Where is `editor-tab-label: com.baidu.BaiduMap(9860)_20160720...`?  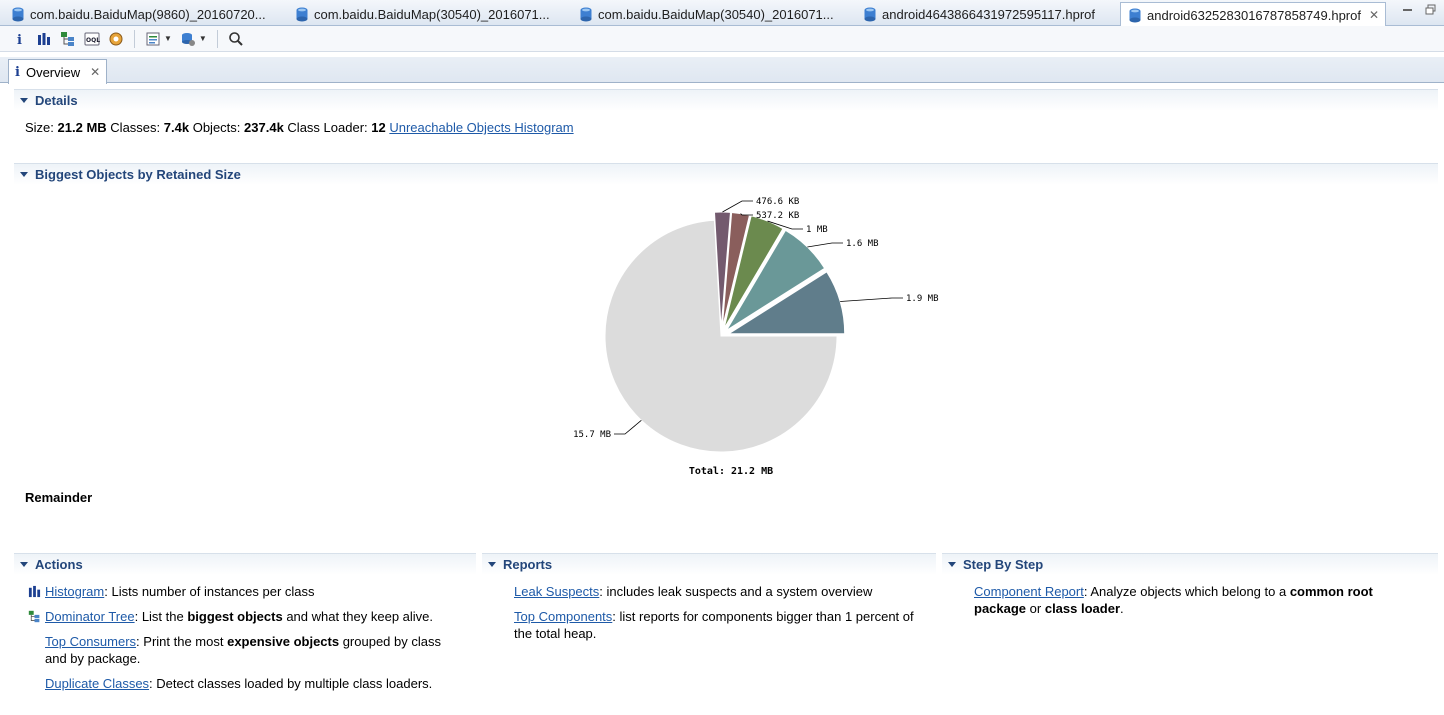
editor-tab-label: com.baidu.BaiduMap(9860)_20160720... is located at coordinates (148, 14).